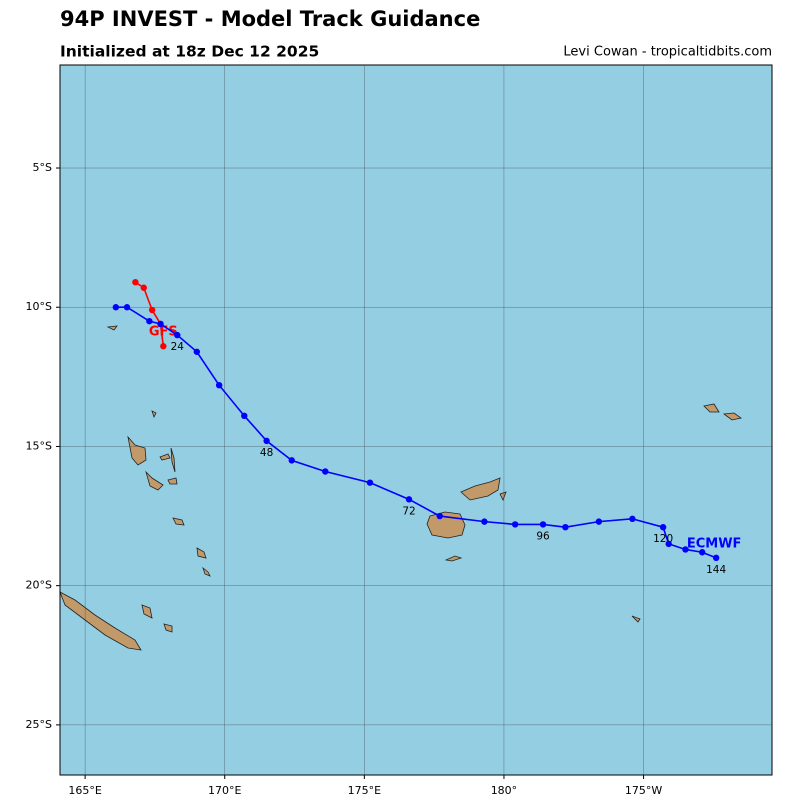  What do you see at coordinates (39, 306) in the screenshot?
I see `y-tick-label: 10°S` at bounding box center [39, 306].